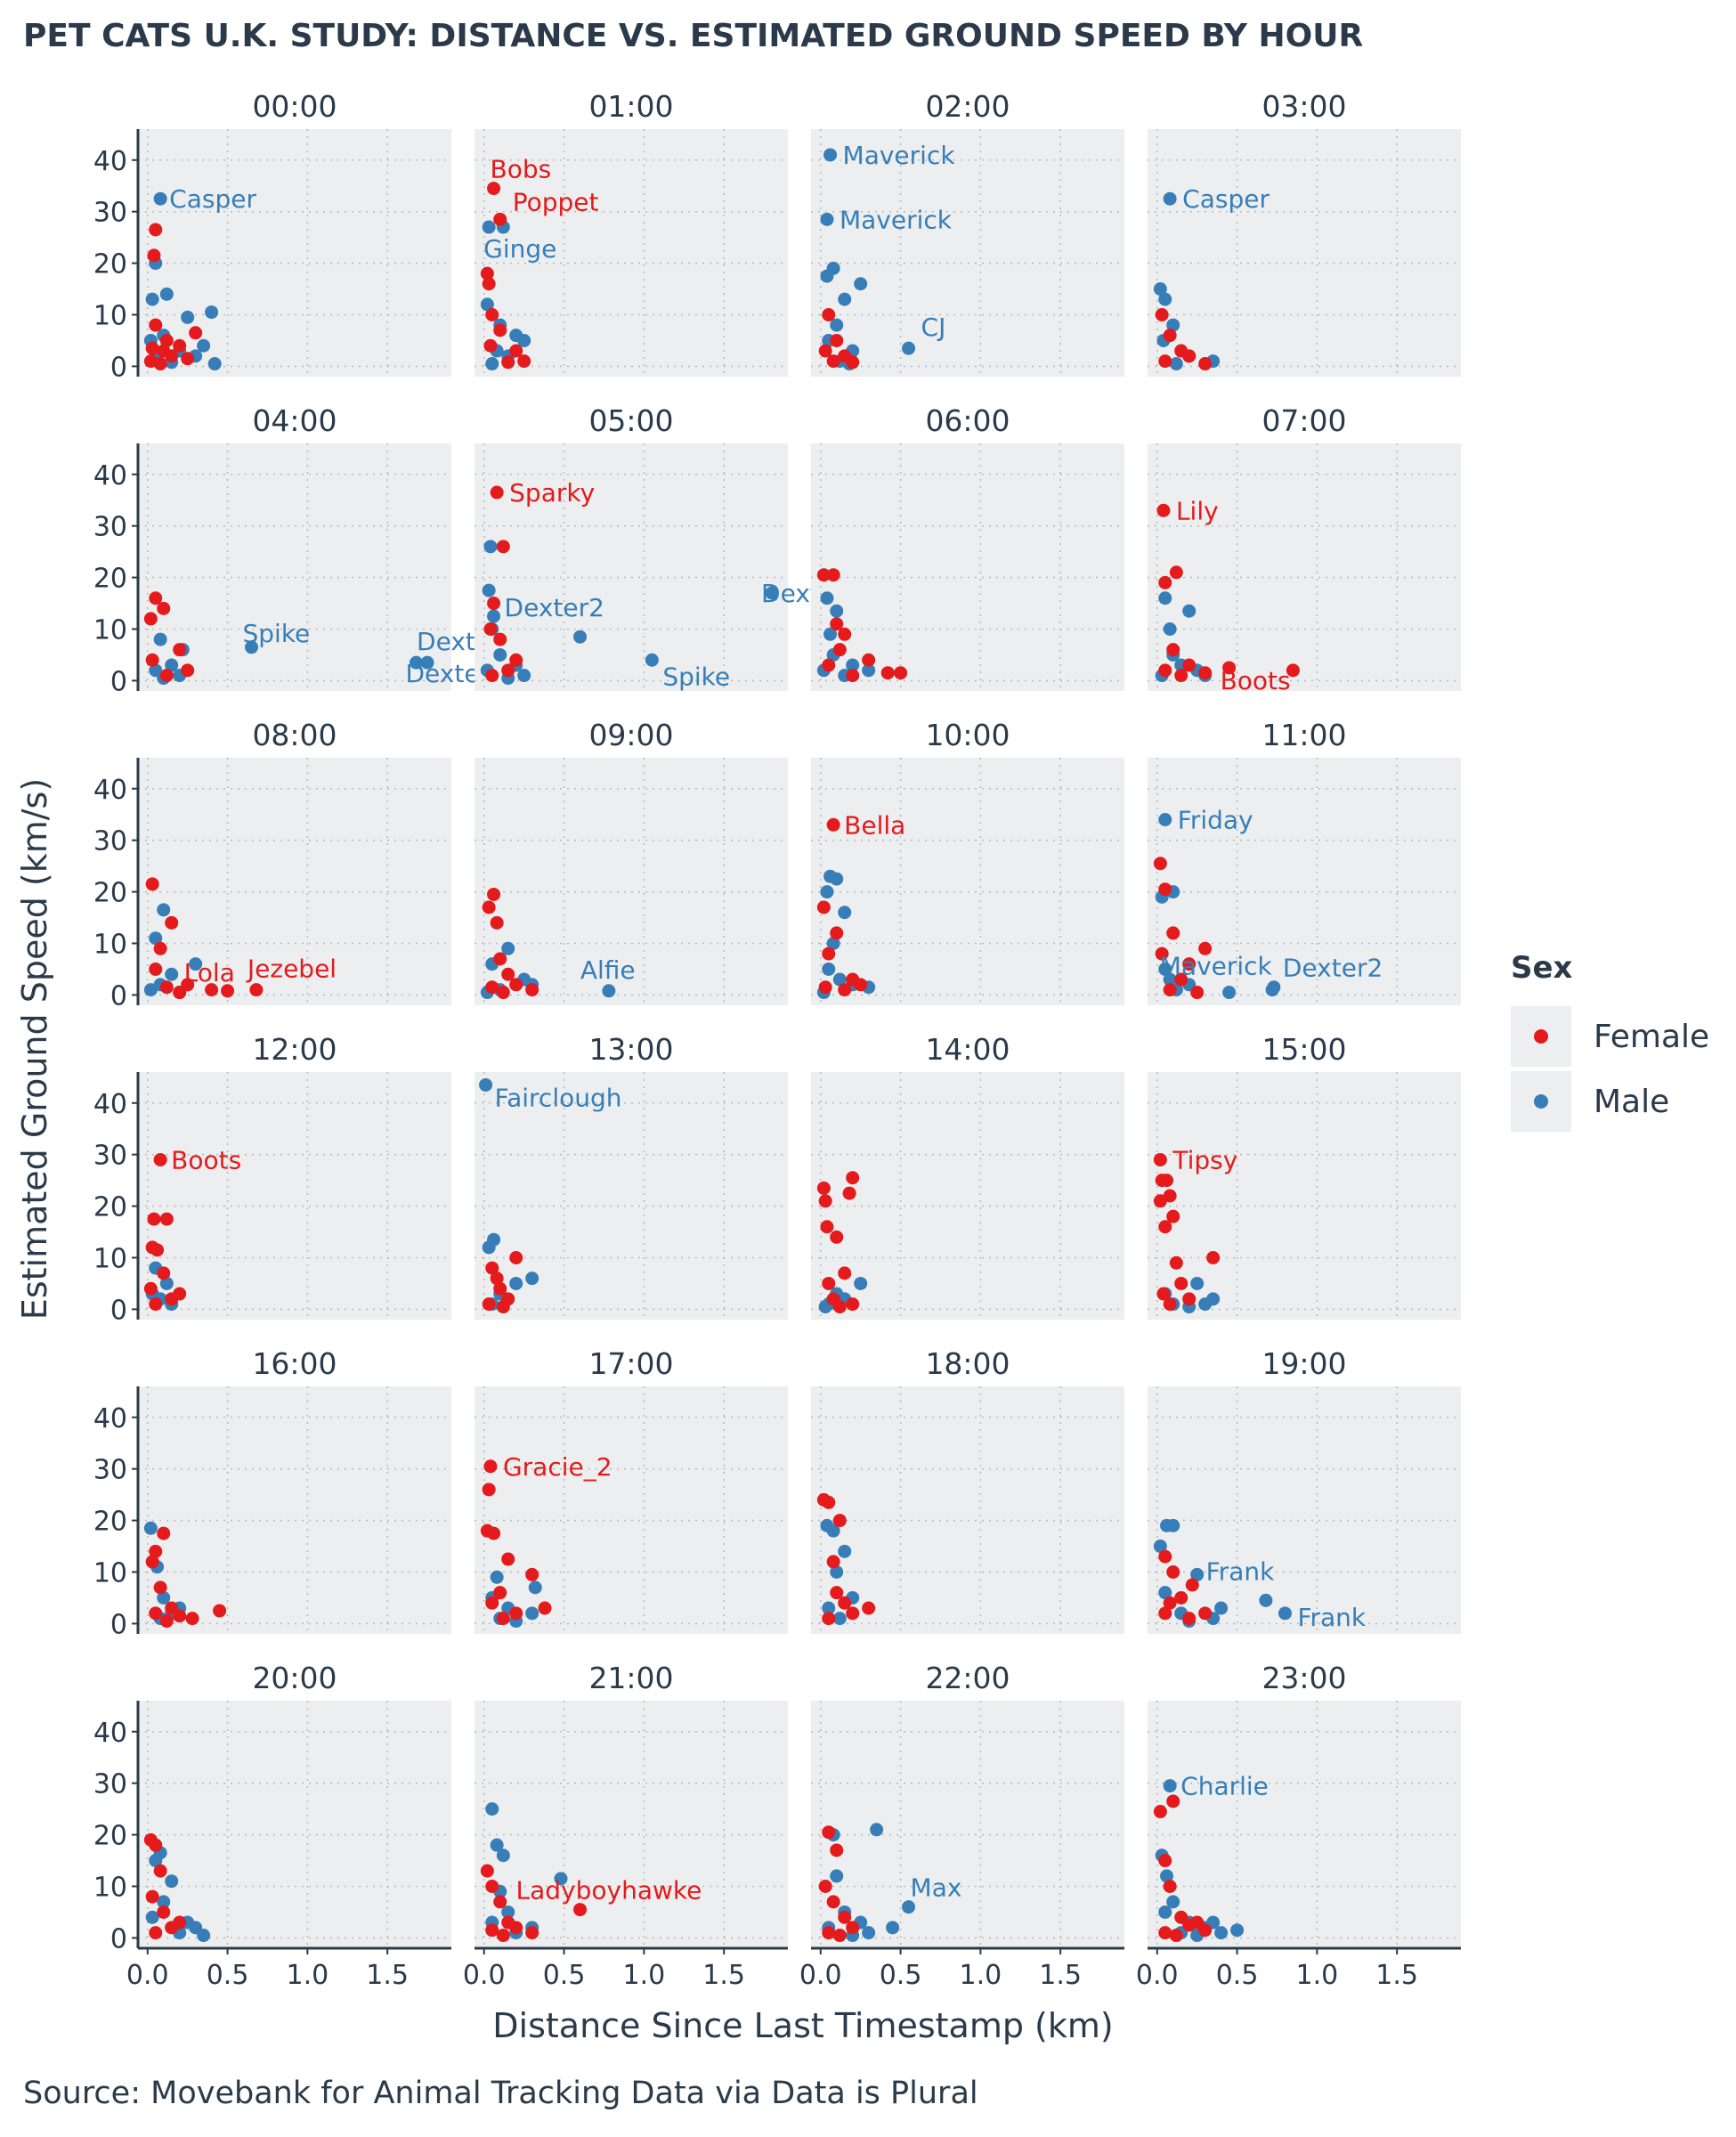  I want to click on legend: Sex Female Male, so click(1610, 1041).